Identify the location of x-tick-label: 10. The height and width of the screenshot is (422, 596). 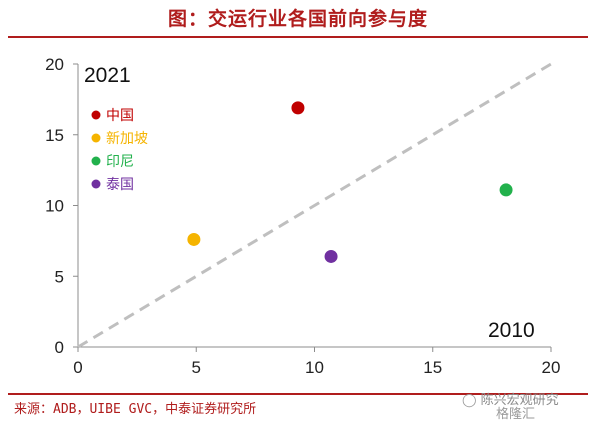
(314, 367).